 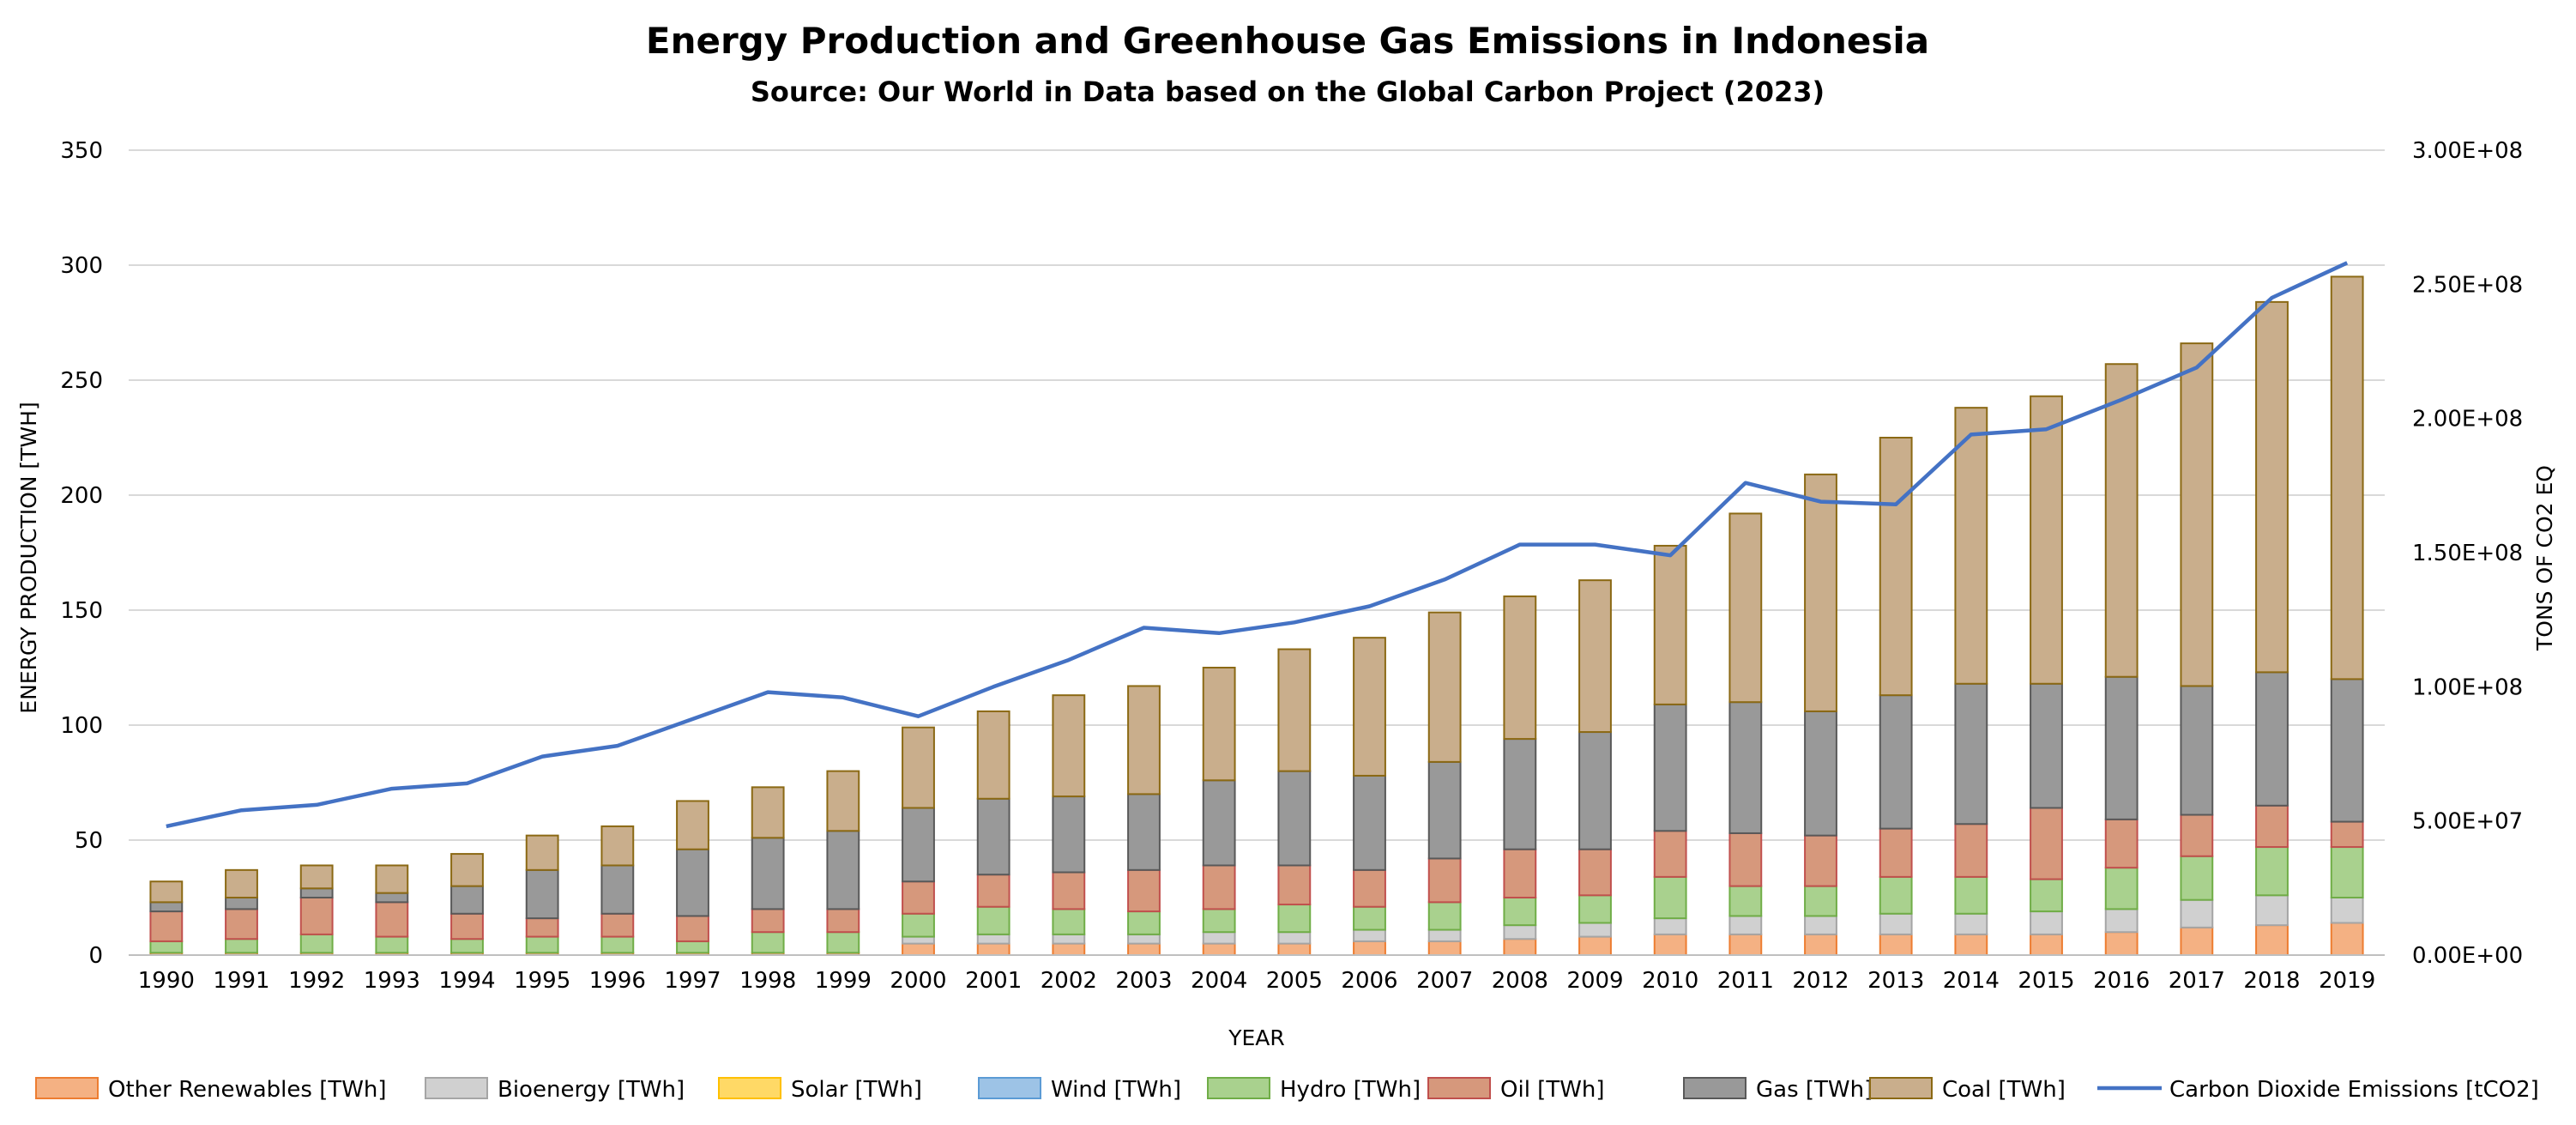 I want to click on y-tick-label: 0, so click(x=95, y=956).